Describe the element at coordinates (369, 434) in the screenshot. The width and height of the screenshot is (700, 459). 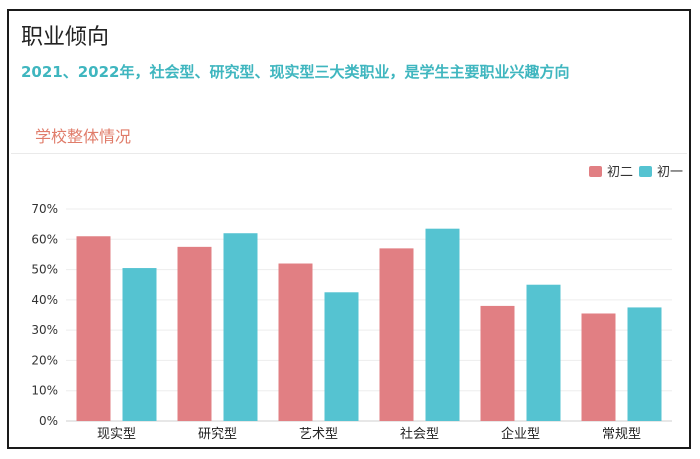
I see `x-axis: 现实型 研究型 艺术型 社会型 企业型 常规型` at that location.